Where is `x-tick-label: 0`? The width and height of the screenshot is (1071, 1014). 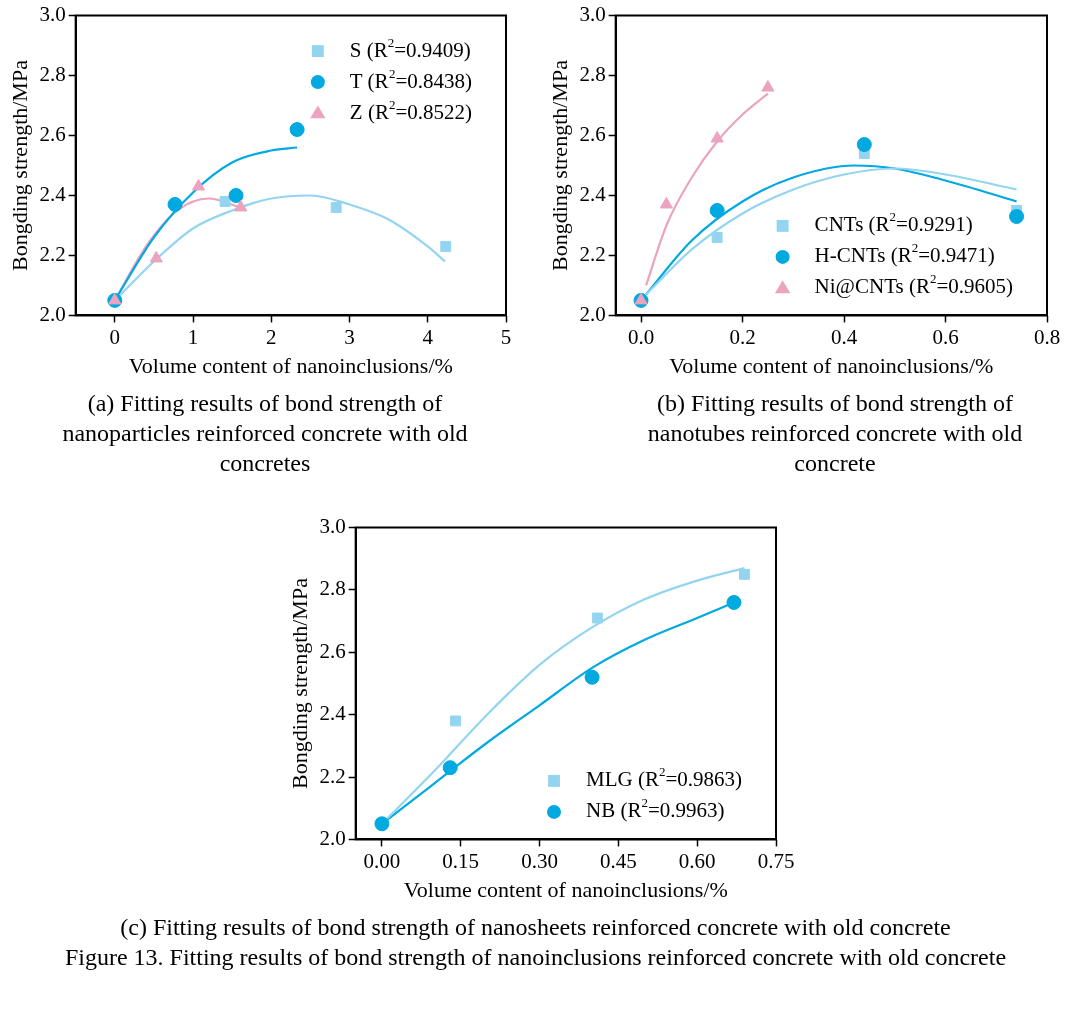
x-tick-label: 0 is located at coordinates (115, 336).